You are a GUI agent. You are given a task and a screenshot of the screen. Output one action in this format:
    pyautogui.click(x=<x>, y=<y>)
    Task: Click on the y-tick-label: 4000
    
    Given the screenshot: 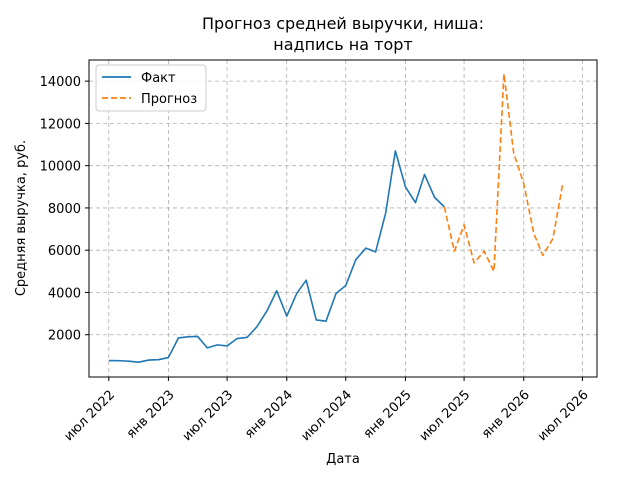 What is the action you would take?
    pyautogui.click(x=64, y=293)
    